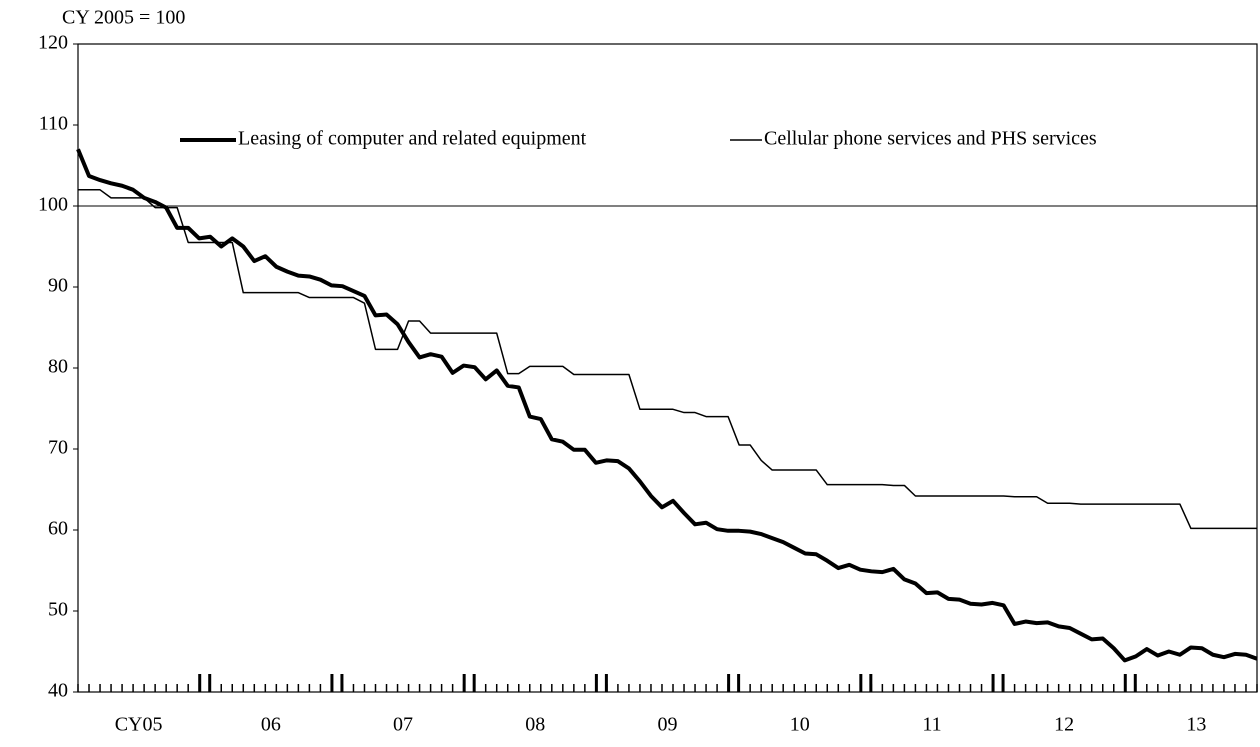  Describe the element at coordinates (58, 286) in the screenshot. I see `y-tick-label: 90` at that location.